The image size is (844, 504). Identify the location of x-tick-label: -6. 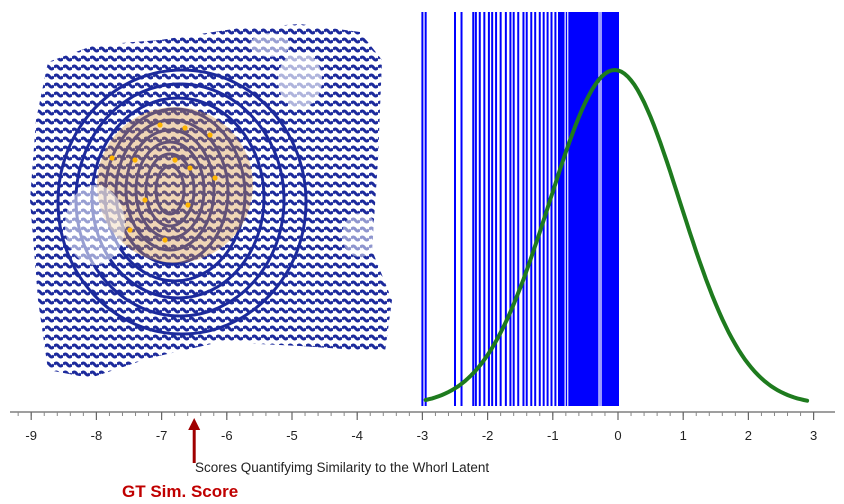
(227, 435).